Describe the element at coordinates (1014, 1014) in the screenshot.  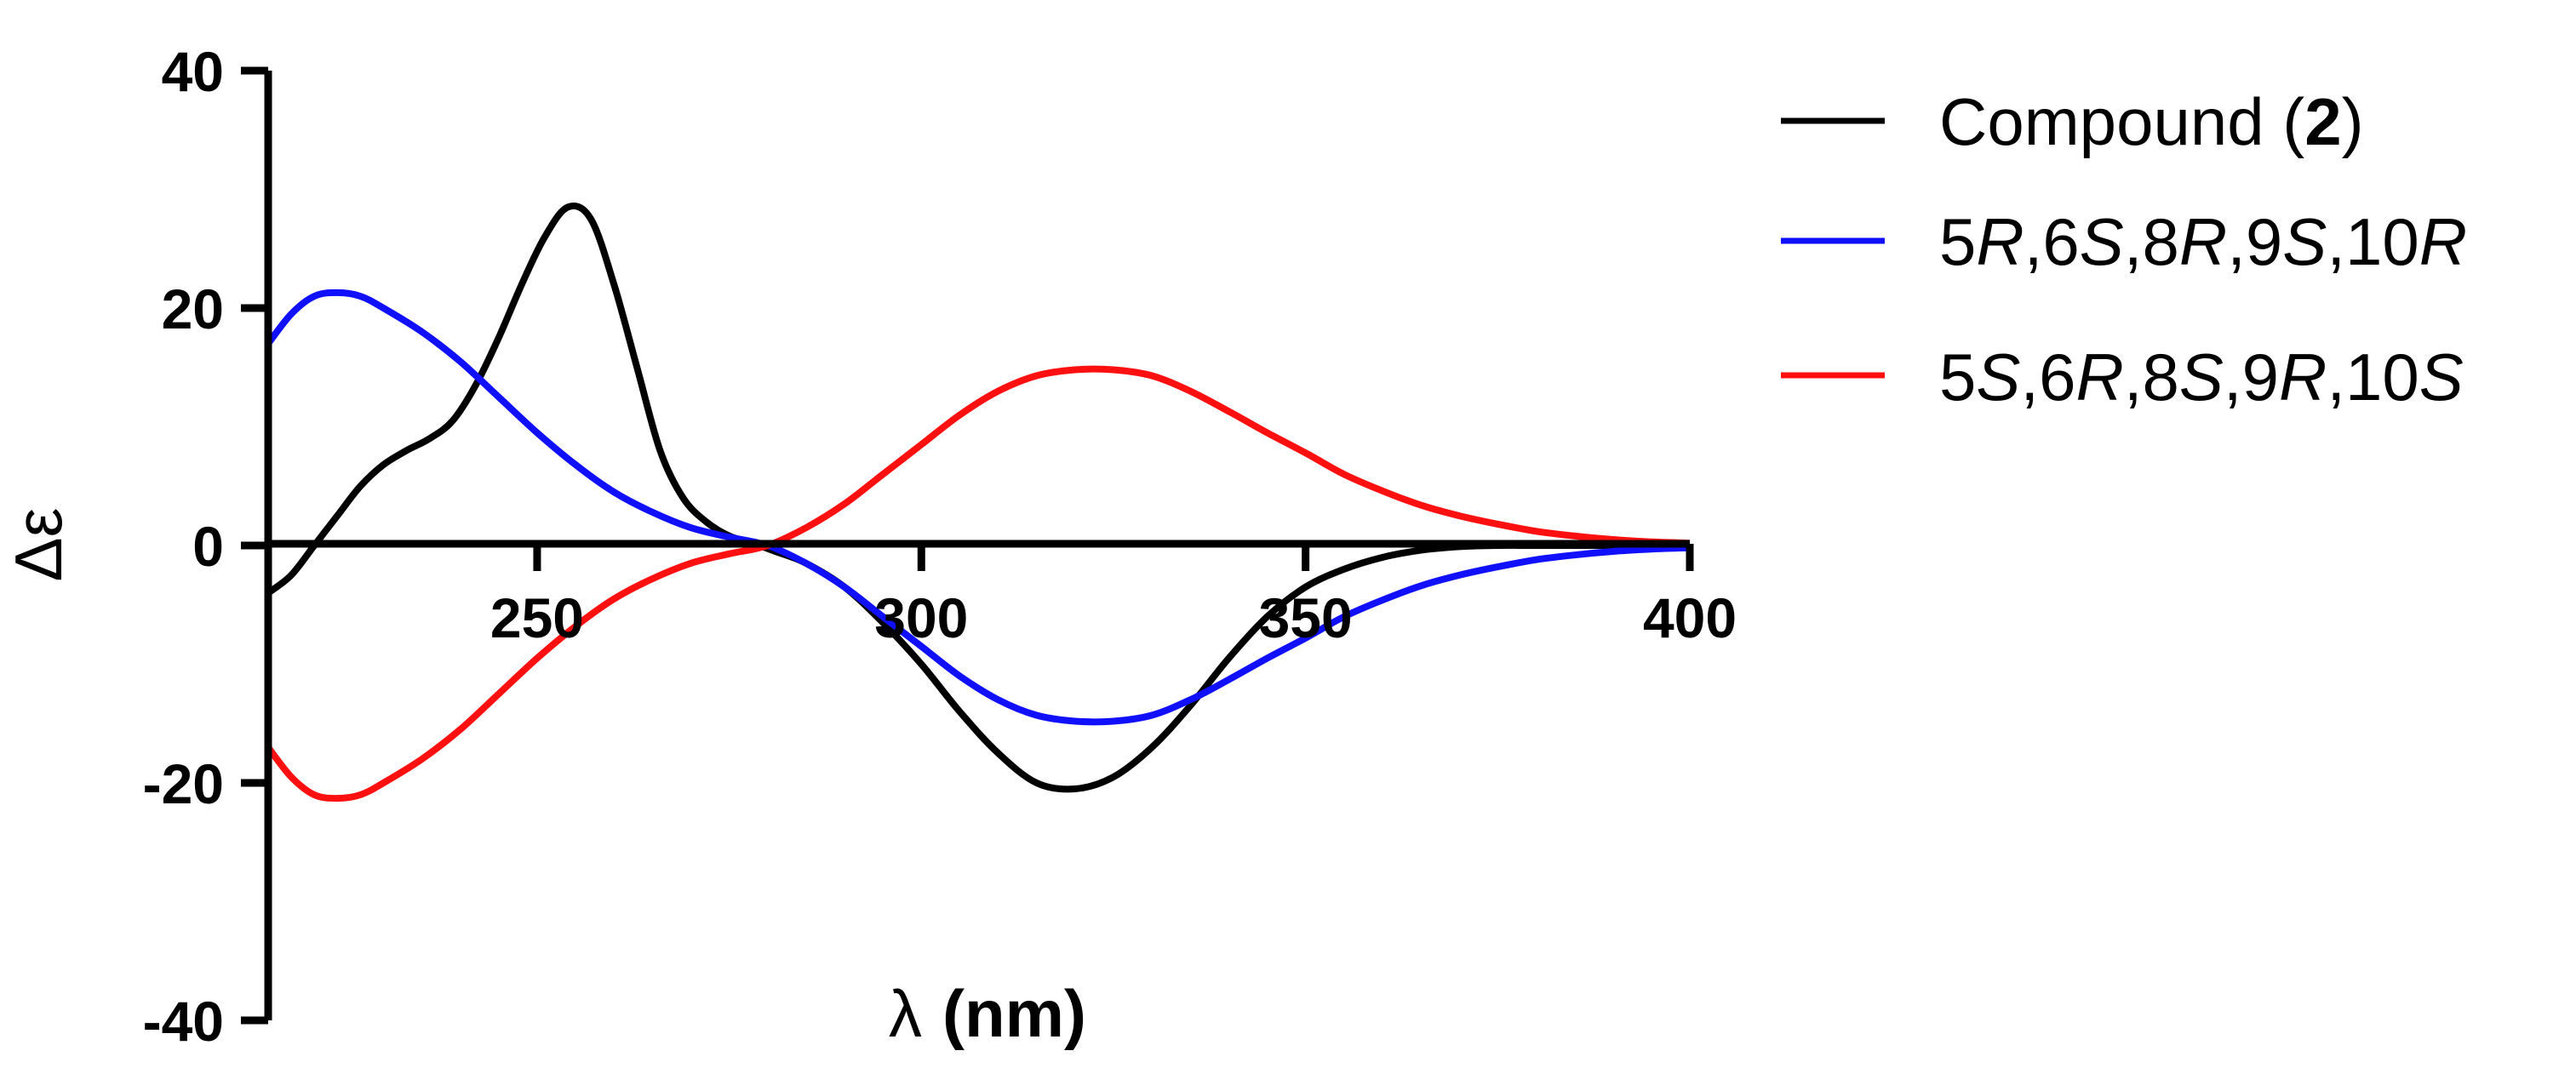
I see `x-axis-unit: (nm)` at that location.